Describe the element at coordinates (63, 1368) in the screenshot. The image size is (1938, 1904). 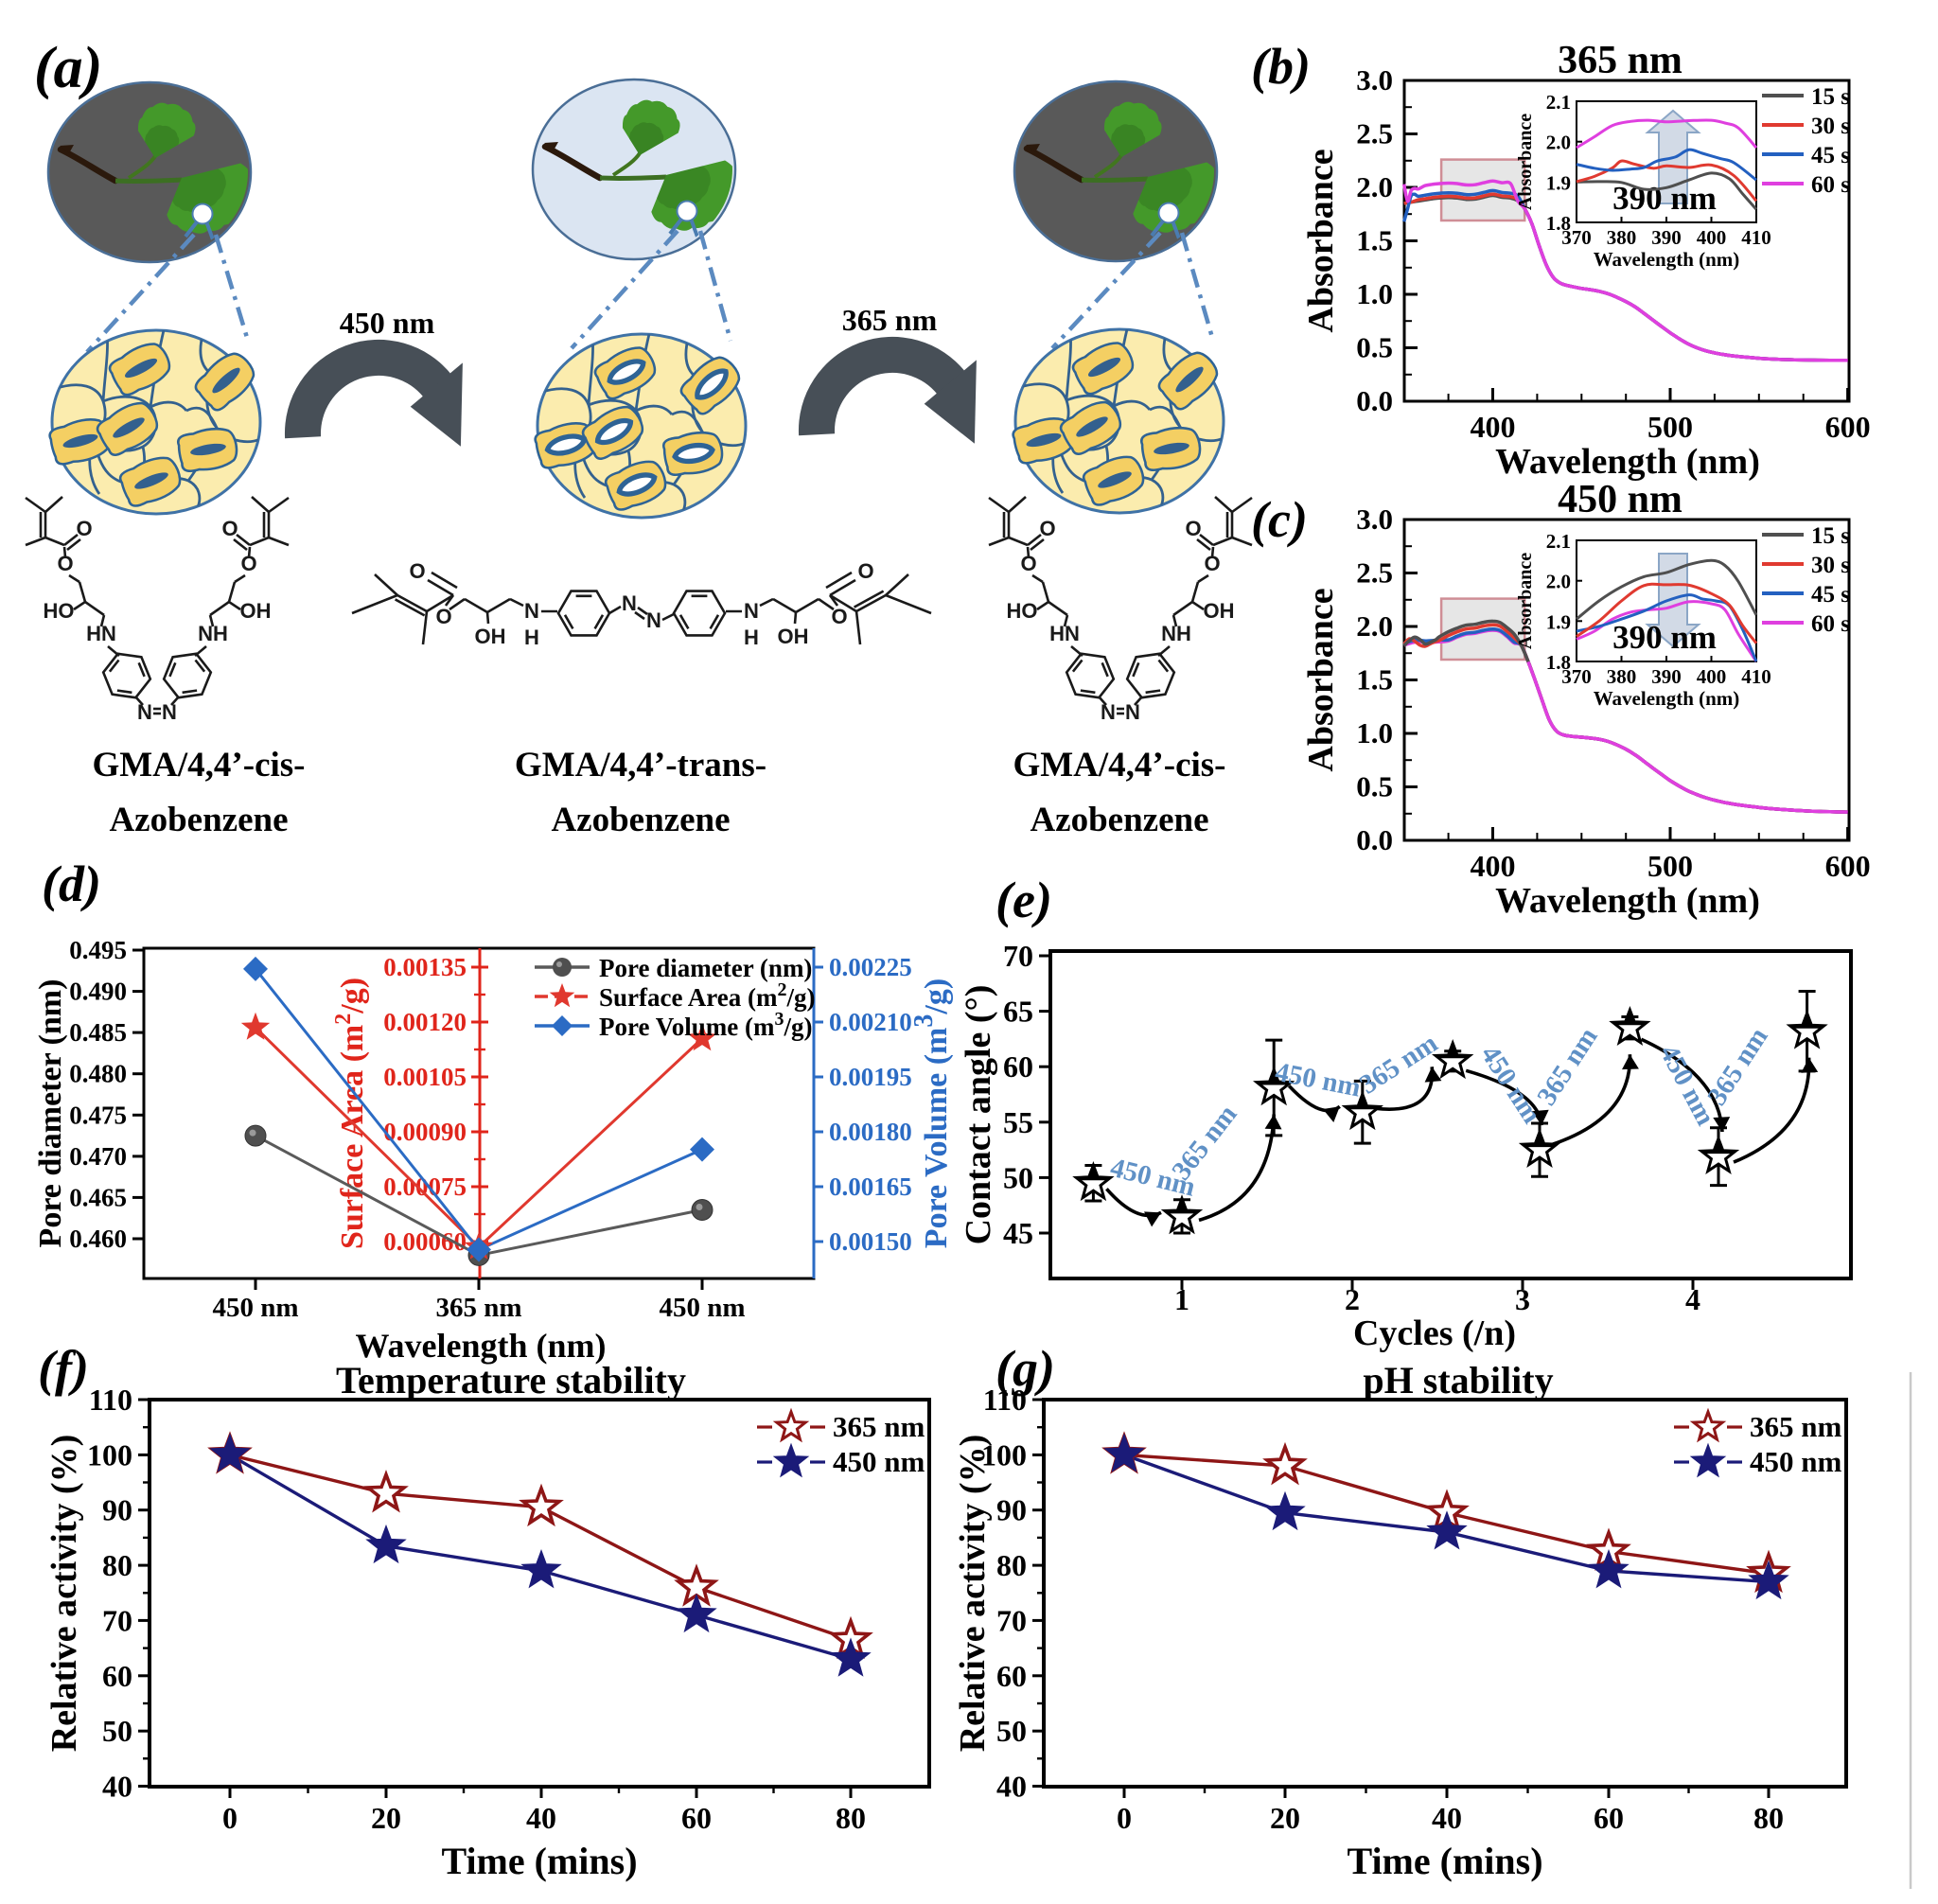
I see `svg-text: (f)` at that location.